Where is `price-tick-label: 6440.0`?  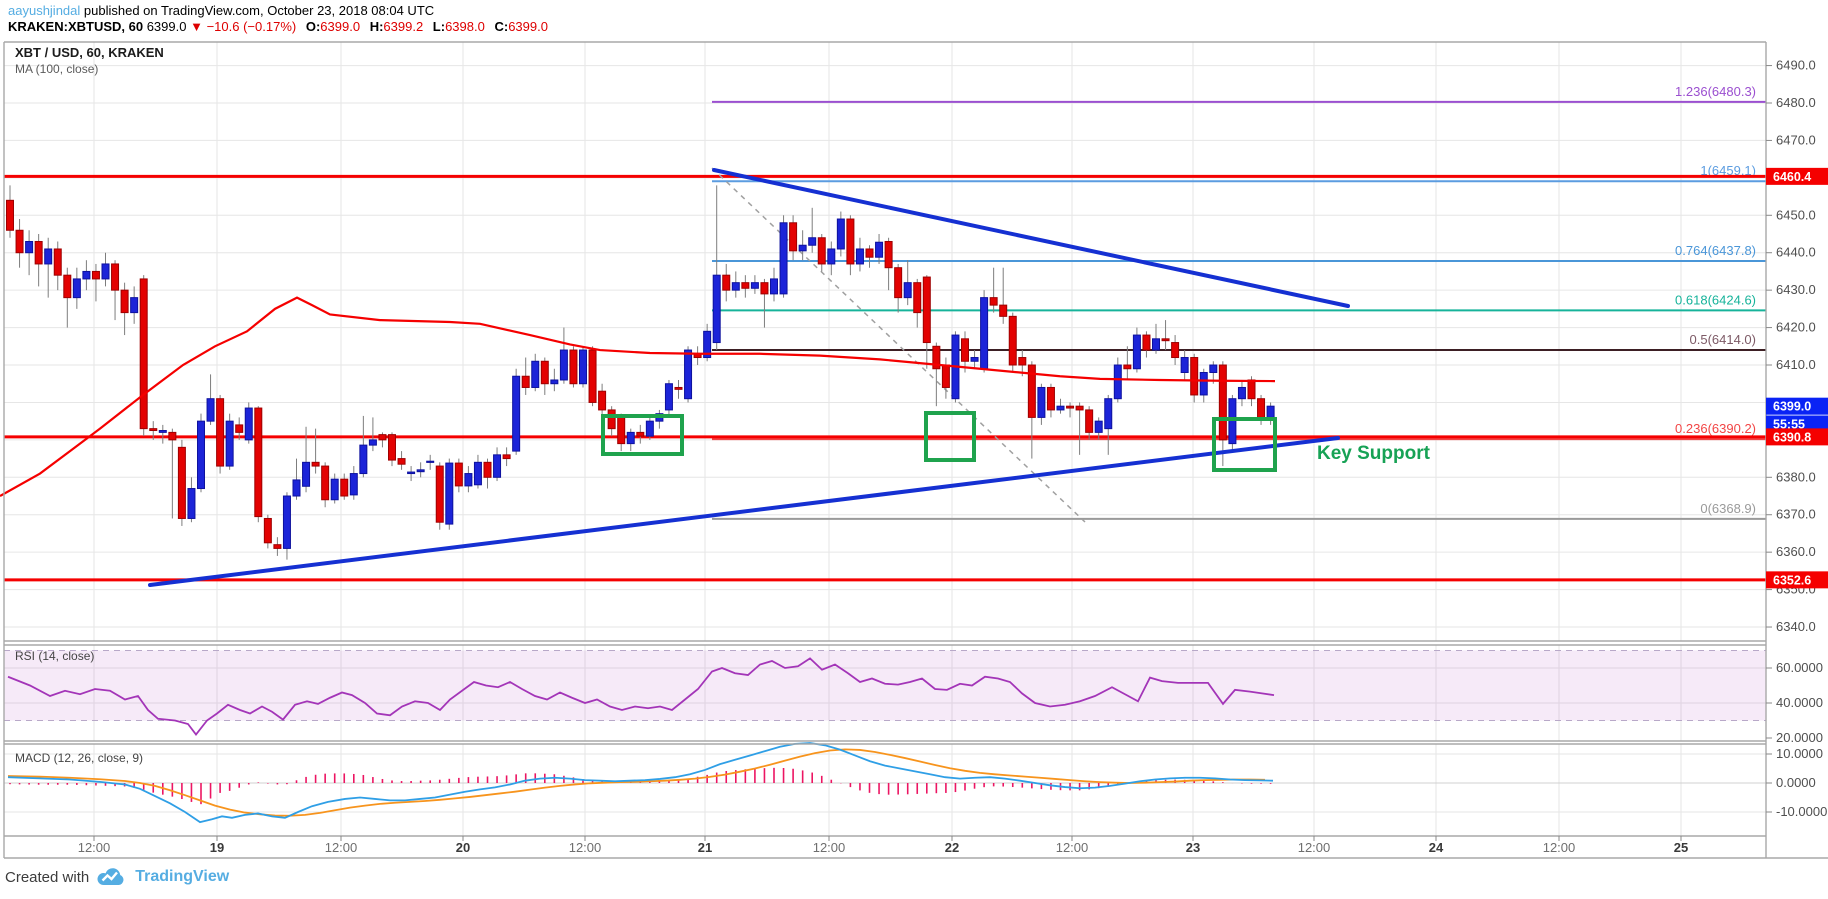
price-tick-label: 6440.0 is located at coordinates (1796, 252).